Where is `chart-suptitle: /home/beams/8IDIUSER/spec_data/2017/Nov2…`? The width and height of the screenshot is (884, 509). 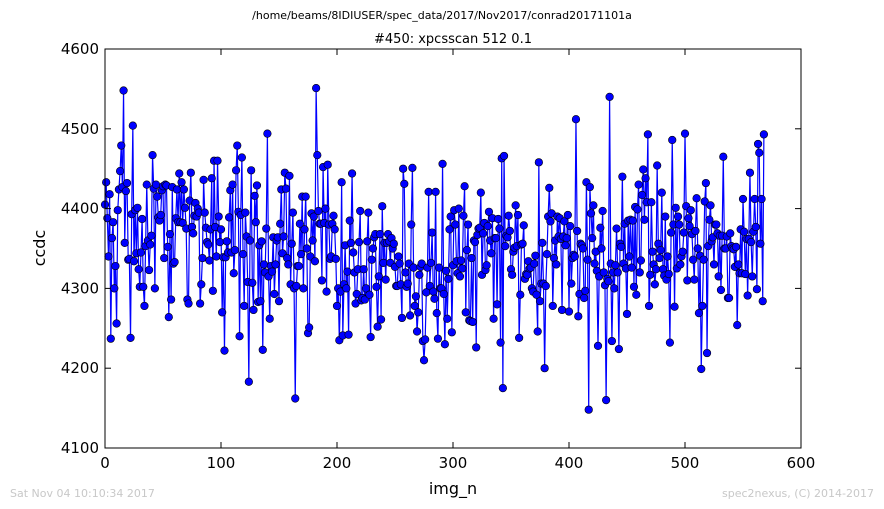
chart-suptitle: /home/beams/8IDIUSER/spec_data/2017/Nov2… is located at coordinates (442, 15).